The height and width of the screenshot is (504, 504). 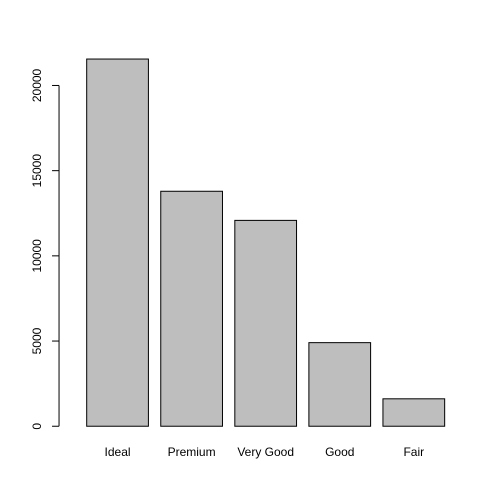 I want to click on bar-premium, so click(x=191, y=308).